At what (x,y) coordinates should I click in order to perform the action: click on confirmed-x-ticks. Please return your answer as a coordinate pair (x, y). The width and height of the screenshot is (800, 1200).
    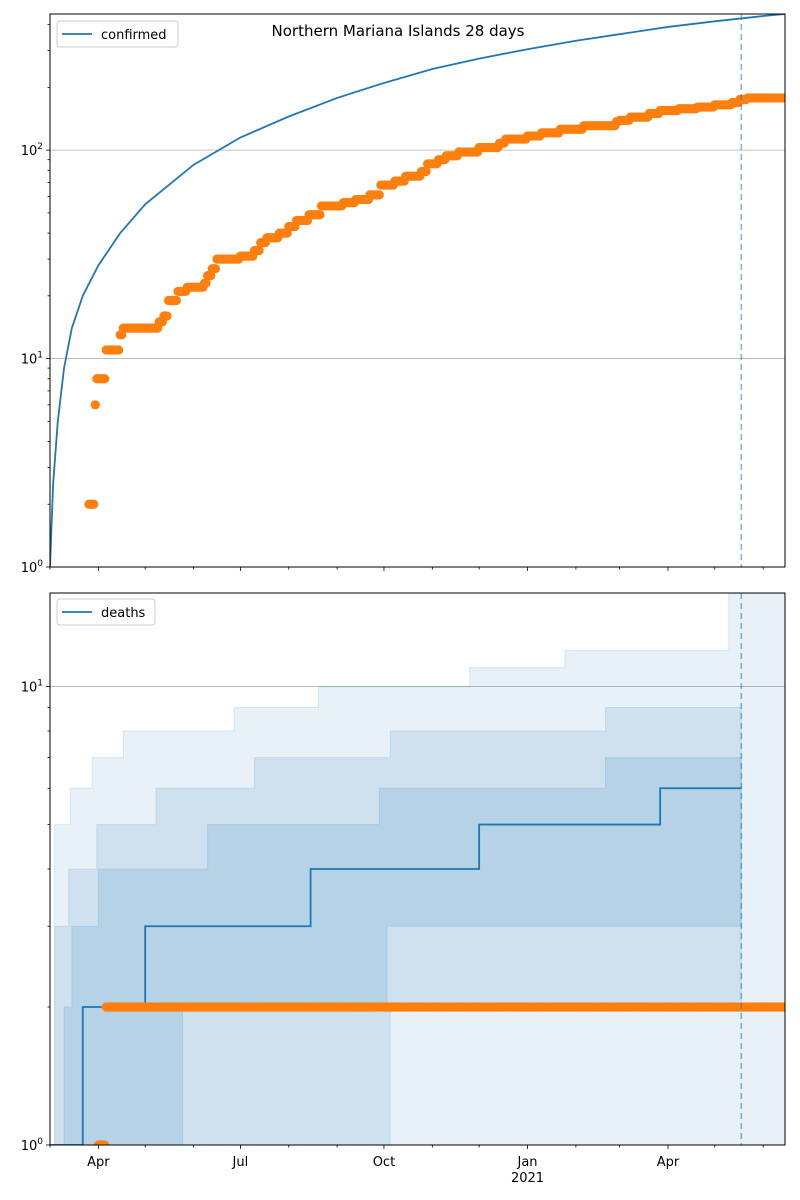
    Looking at the image, I should click on (406, 569).